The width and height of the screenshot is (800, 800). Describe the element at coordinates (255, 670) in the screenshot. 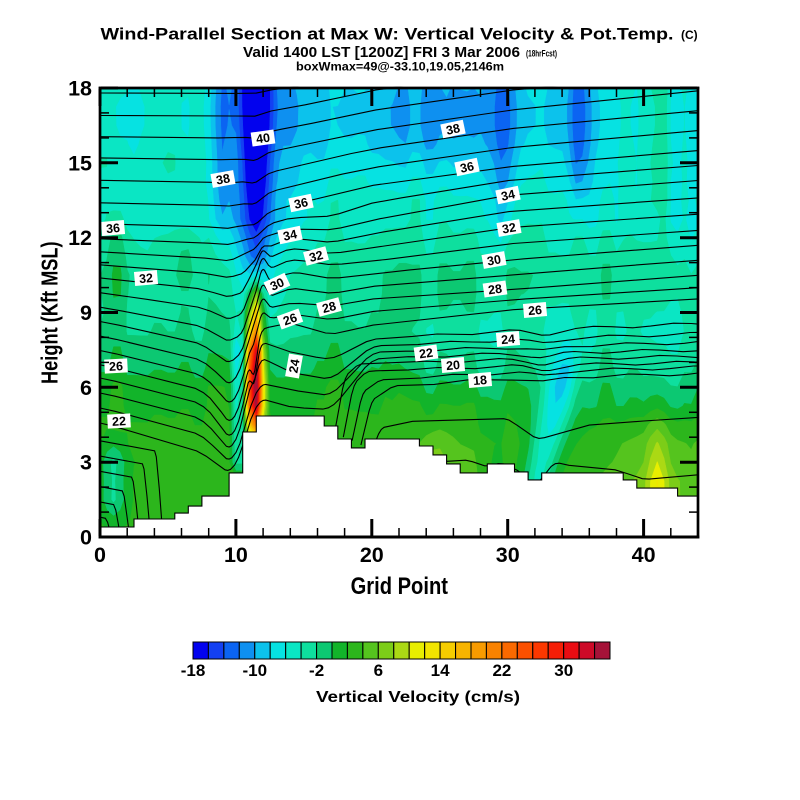

I see `svg-text: -10` at that location.